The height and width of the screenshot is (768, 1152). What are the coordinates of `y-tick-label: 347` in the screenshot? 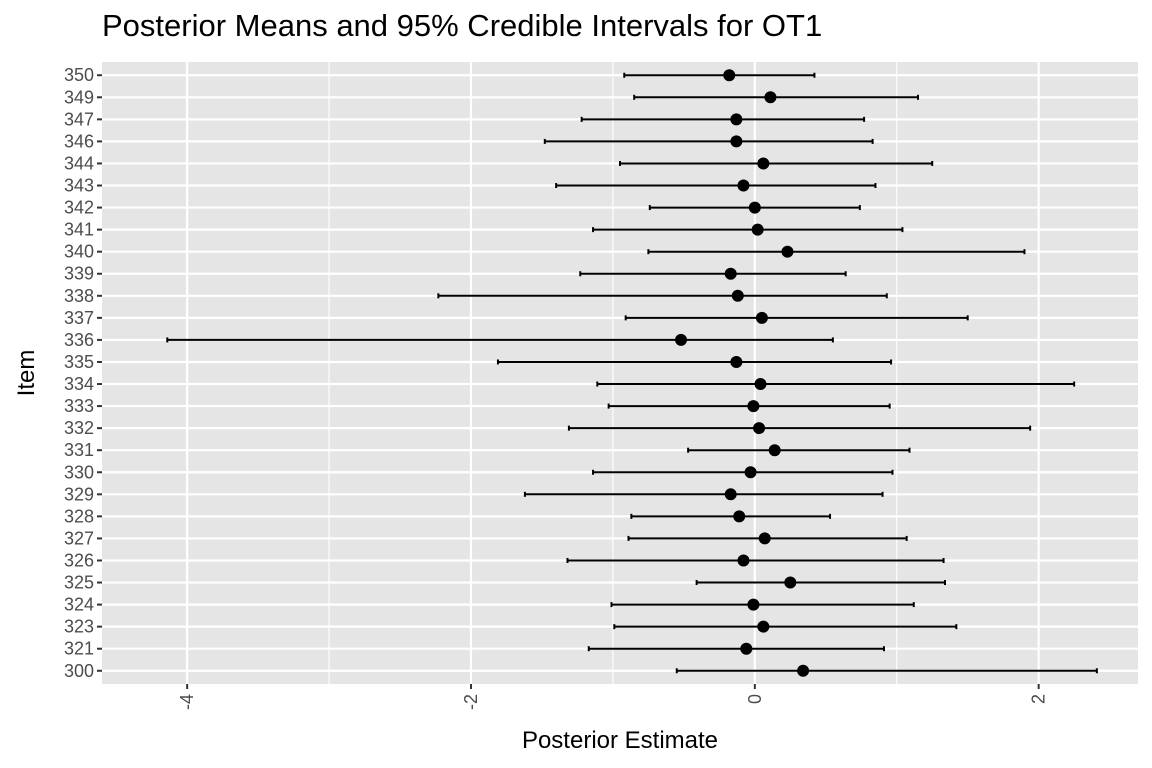 It's located at (79, 119).